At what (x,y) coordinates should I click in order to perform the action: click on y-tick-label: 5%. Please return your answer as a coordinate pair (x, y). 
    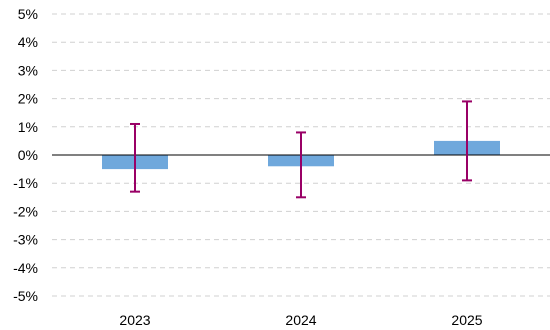
    Looking at the image, I should click on (28, 14).